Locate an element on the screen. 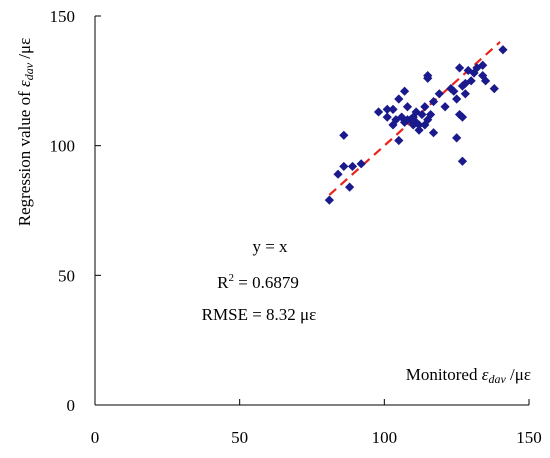 Image resolution: width=550 pixels, height=458 pixels. r-squared-prefix: R is located at coordinates (223, 282).